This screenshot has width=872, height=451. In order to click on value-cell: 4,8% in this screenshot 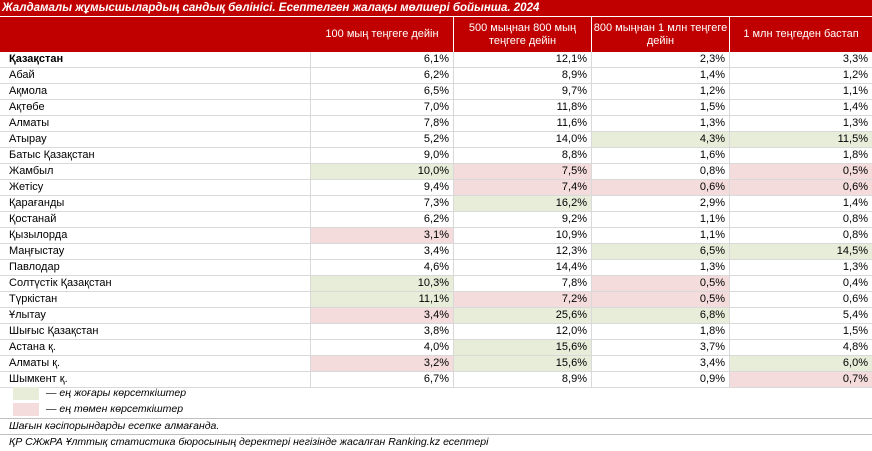, I will do `click(855, 347)`.